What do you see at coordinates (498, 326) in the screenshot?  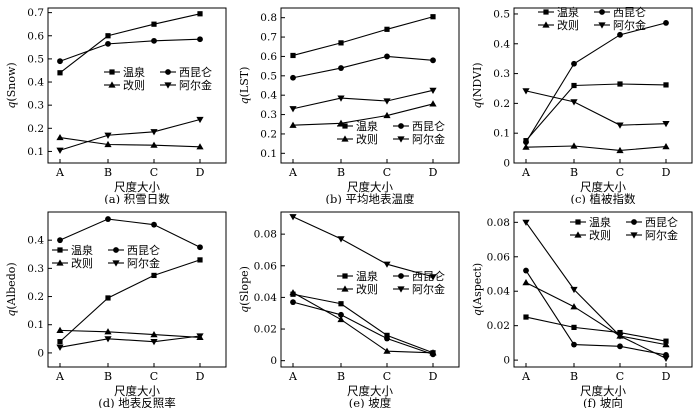 I see `y-tick-label: 0.02` at bounding box center [498, 326].